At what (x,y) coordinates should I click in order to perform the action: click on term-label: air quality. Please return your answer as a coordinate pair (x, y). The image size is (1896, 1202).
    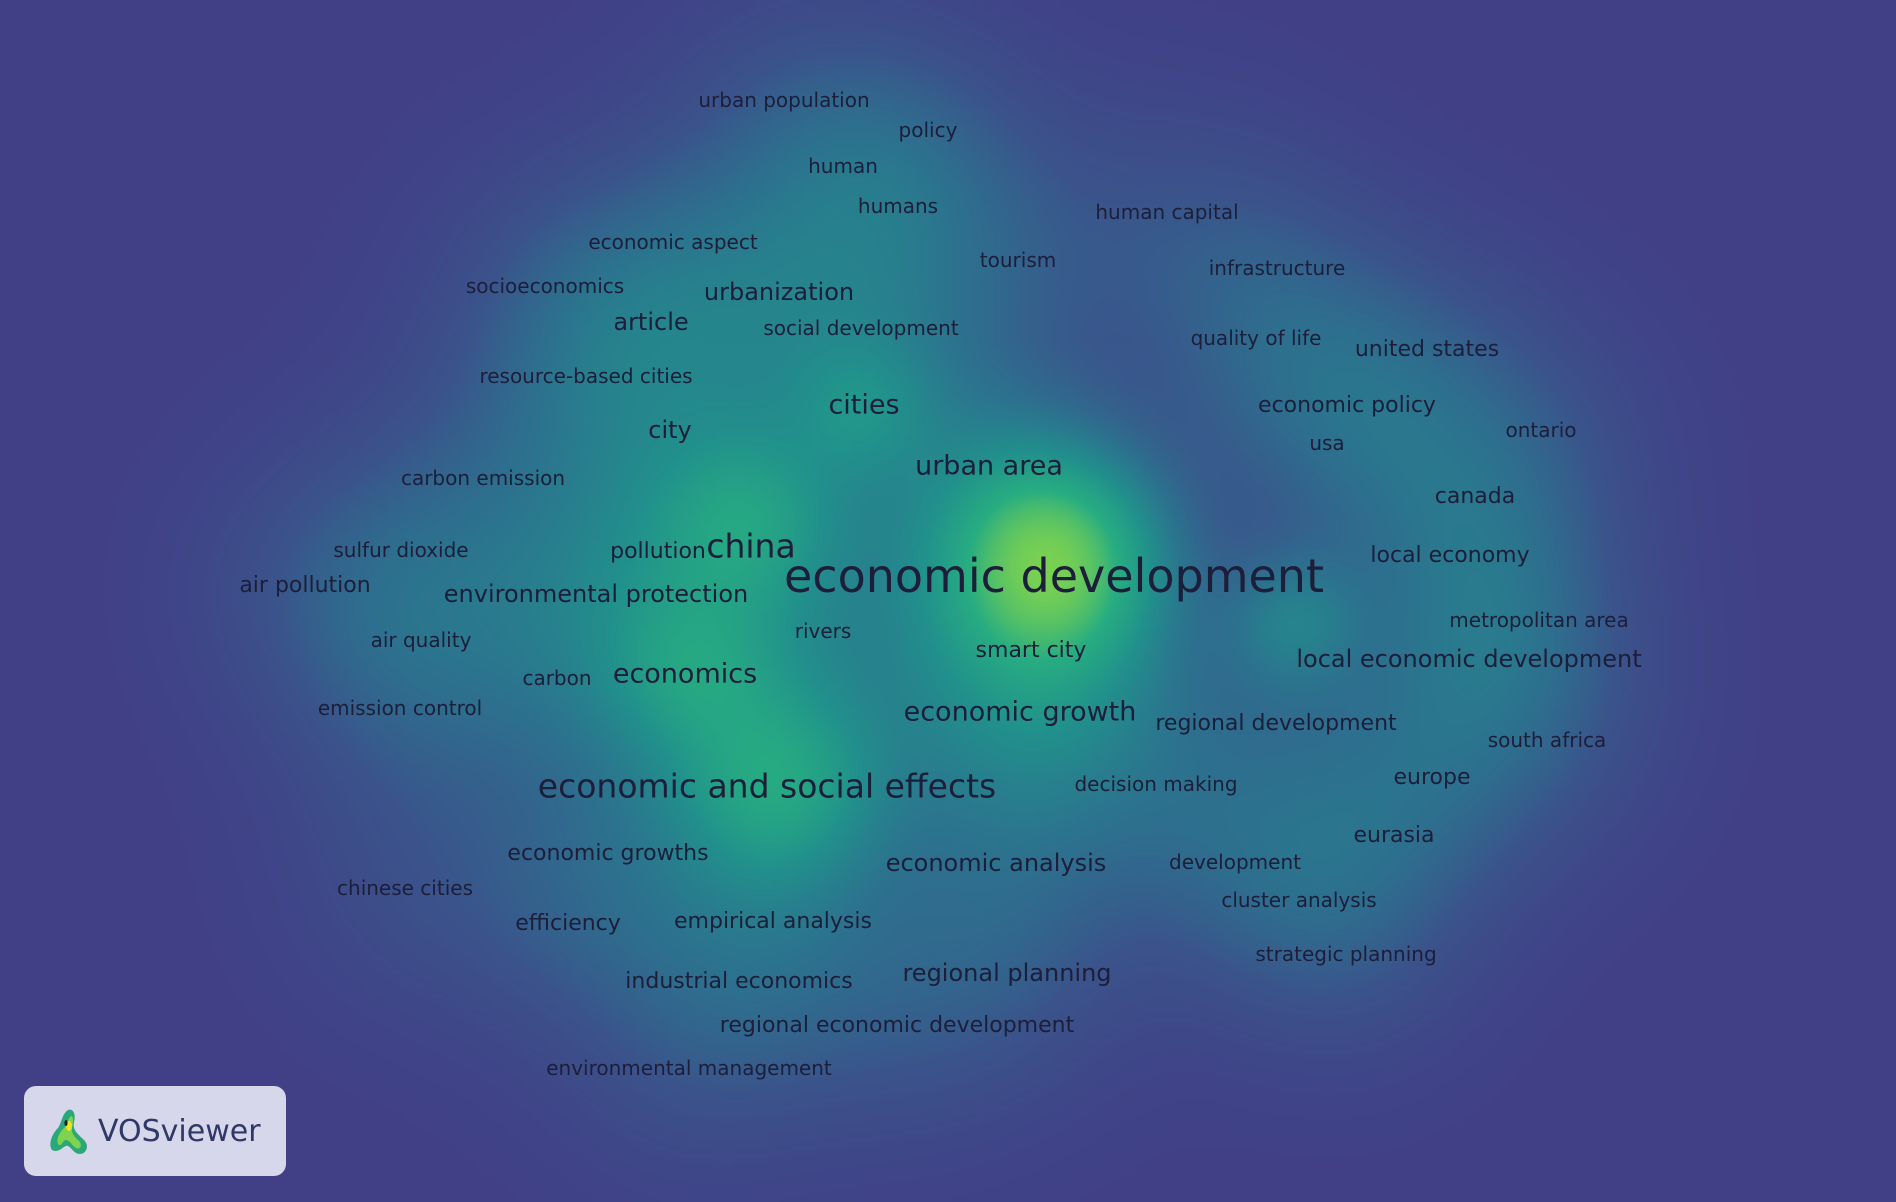
    Looking at the image, I should click on (421, 640).